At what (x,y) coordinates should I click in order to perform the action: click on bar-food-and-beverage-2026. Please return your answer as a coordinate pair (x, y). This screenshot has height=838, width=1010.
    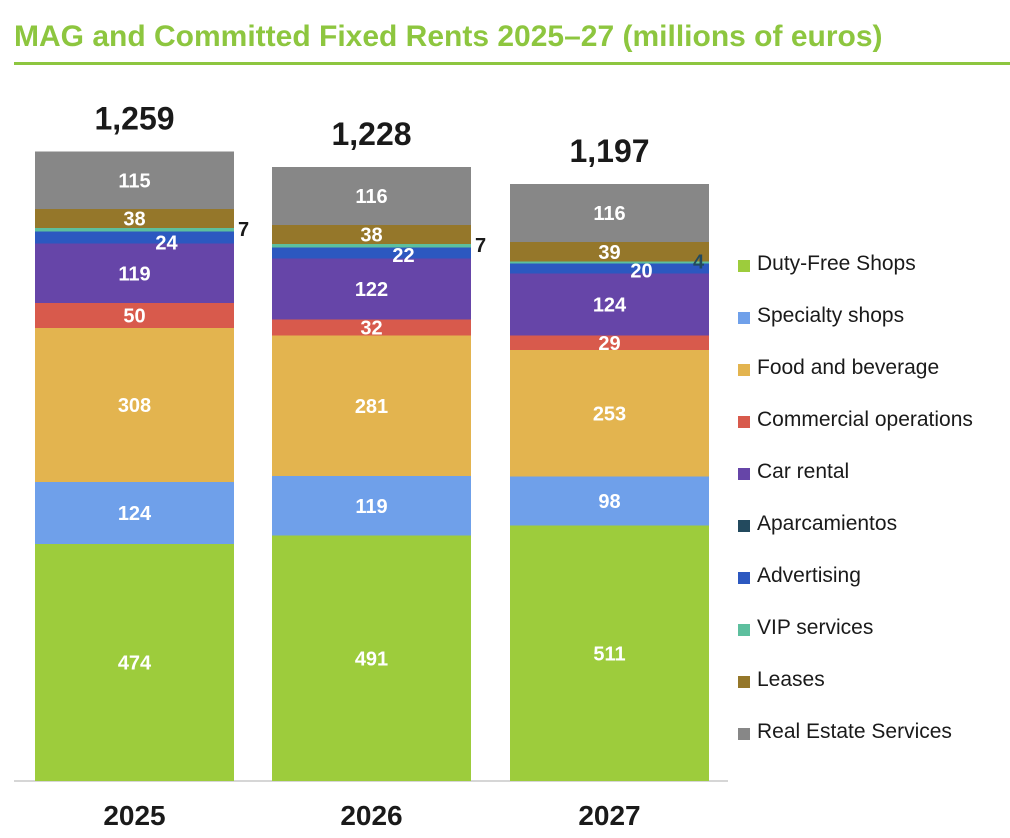
    Looking at the image, I should click on (371, 405).